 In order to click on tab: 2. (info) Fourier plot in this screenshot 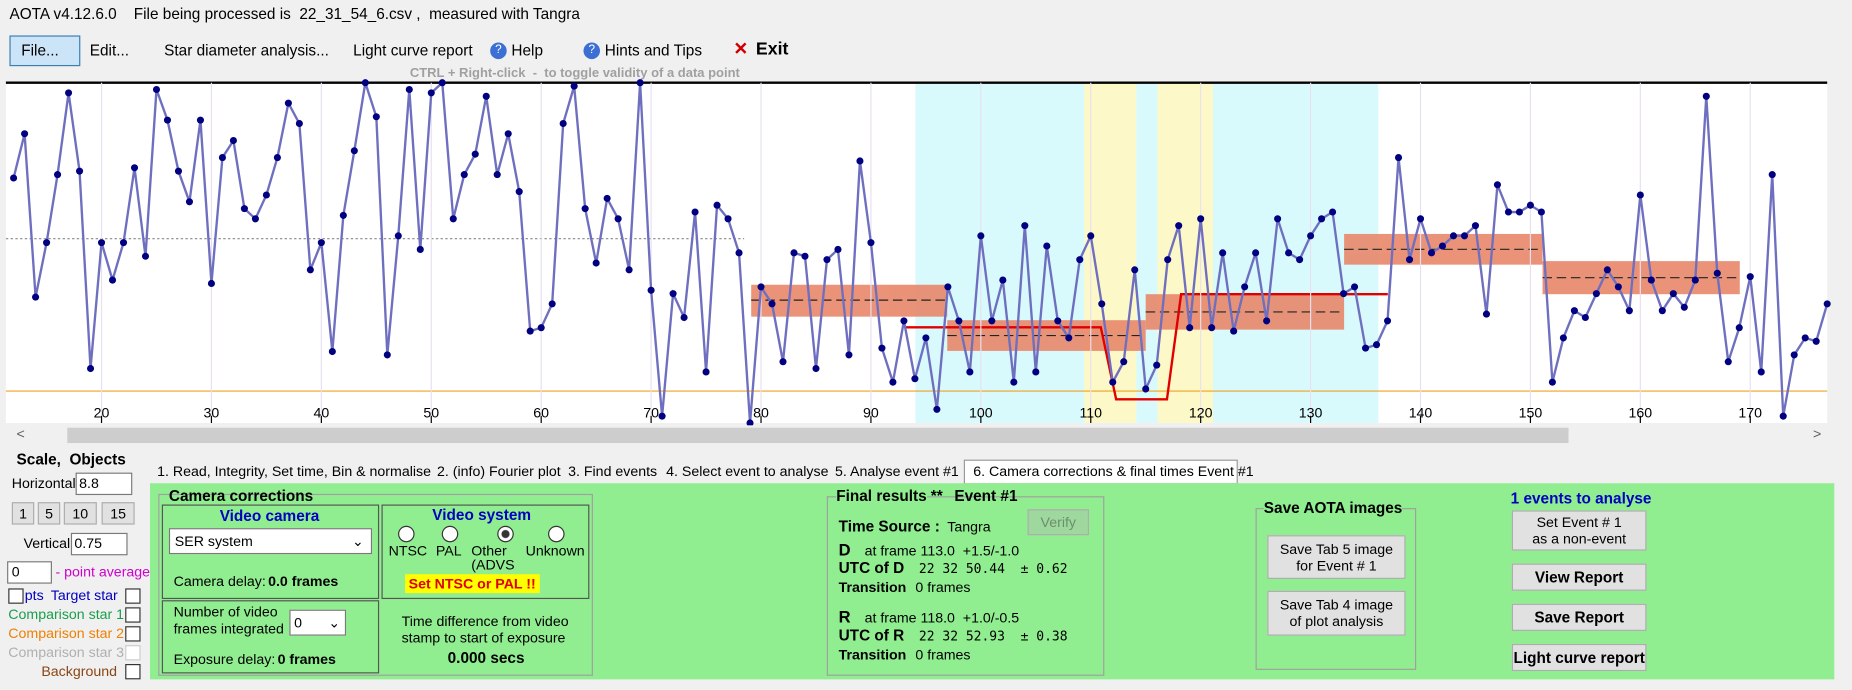, I will do `click(499, 471)`.